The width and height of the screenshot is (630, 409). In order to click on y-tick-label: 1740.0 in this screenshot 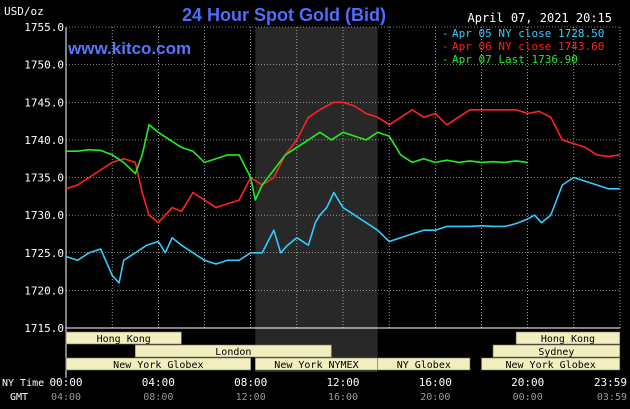, I will do `click(44, 140)`.